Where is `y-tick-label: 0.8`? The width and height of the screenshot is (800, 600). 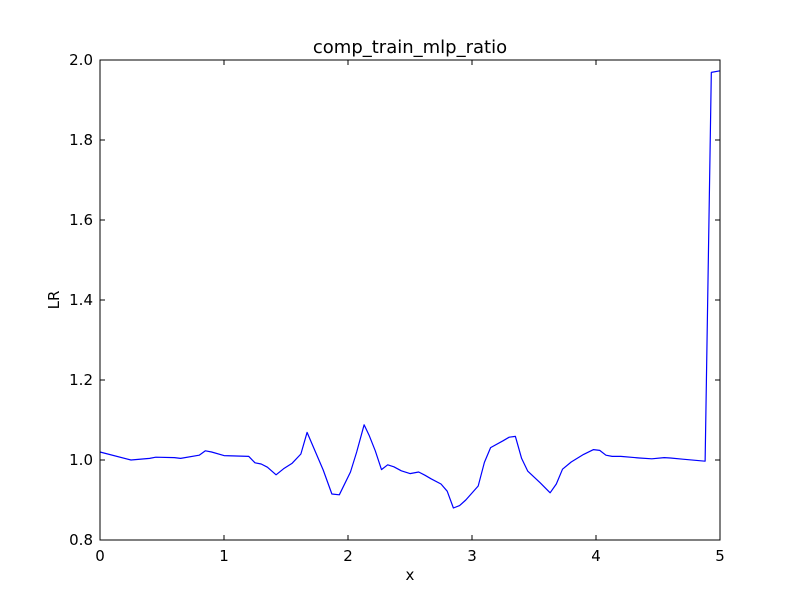 y-tick-label: 0.8 is located at coordinates (81, 540).